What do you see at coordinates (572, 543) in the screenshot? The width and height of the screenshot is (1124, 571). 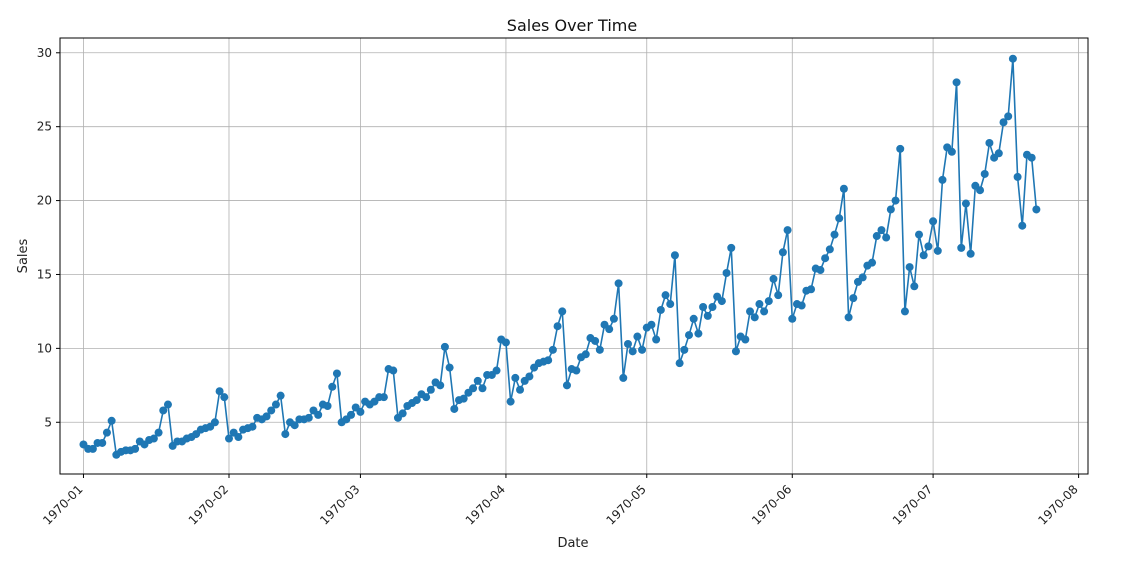 I see `x-axis-title: Date` at bounding box center [572, 543].